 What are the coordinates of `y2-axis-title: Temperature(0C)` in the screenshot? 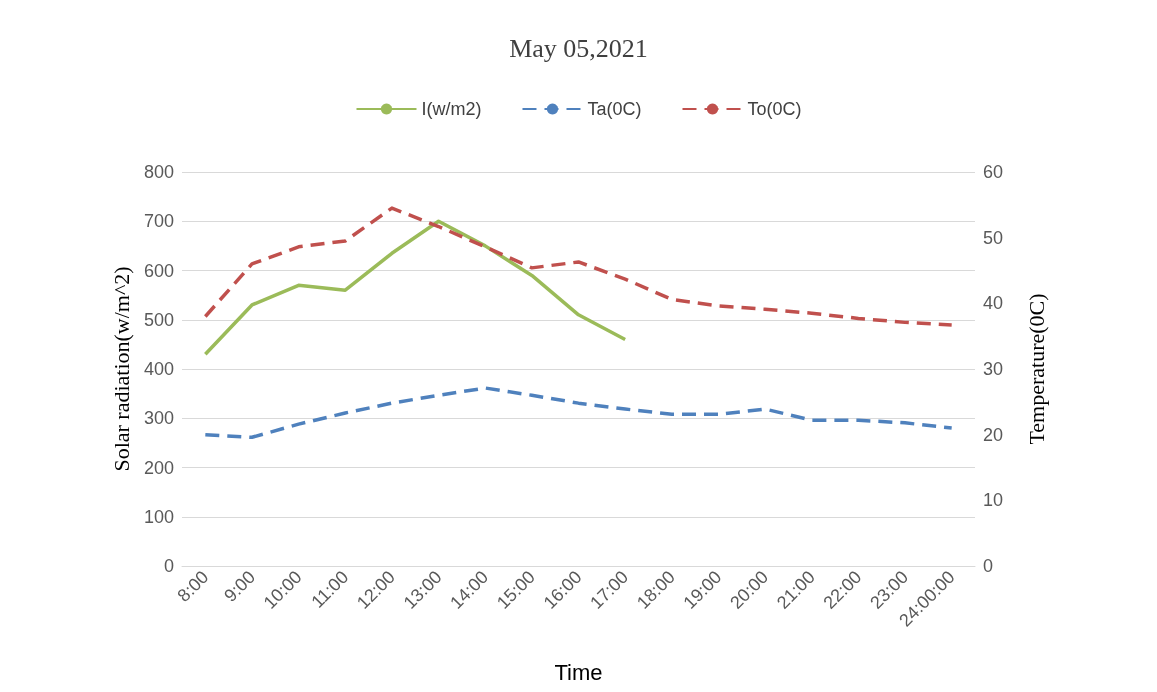 It's located at (1036, 369).